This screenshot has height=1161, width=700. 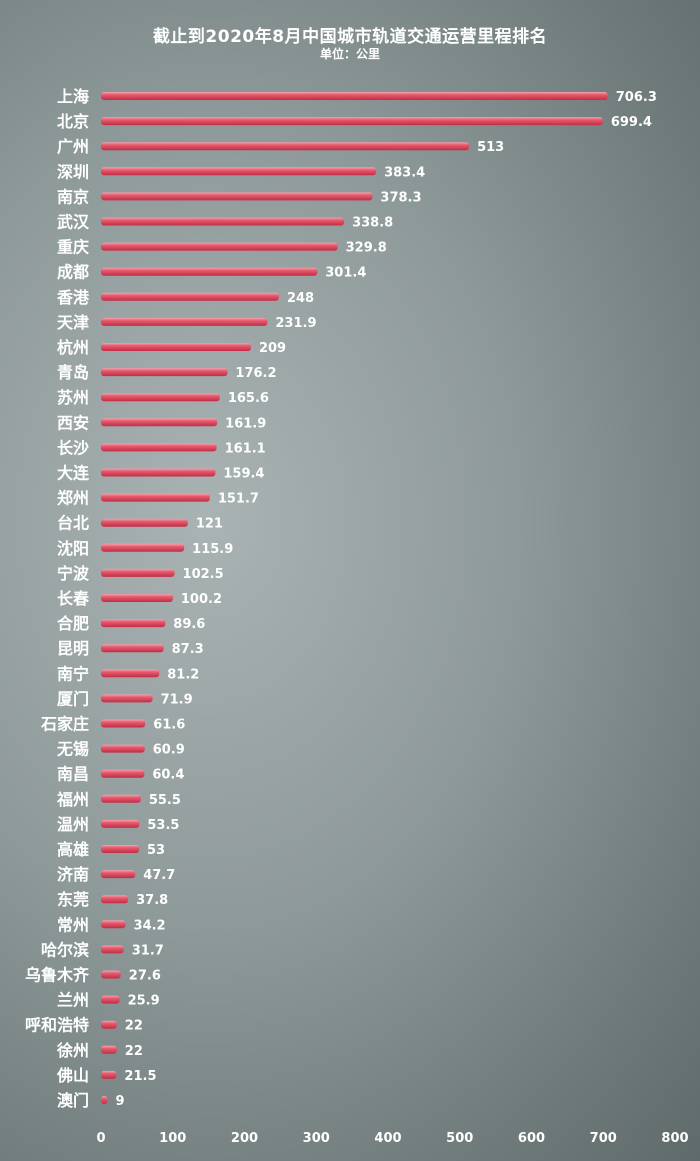 I want to click on value-label: 248, so click(x=300, y=298).